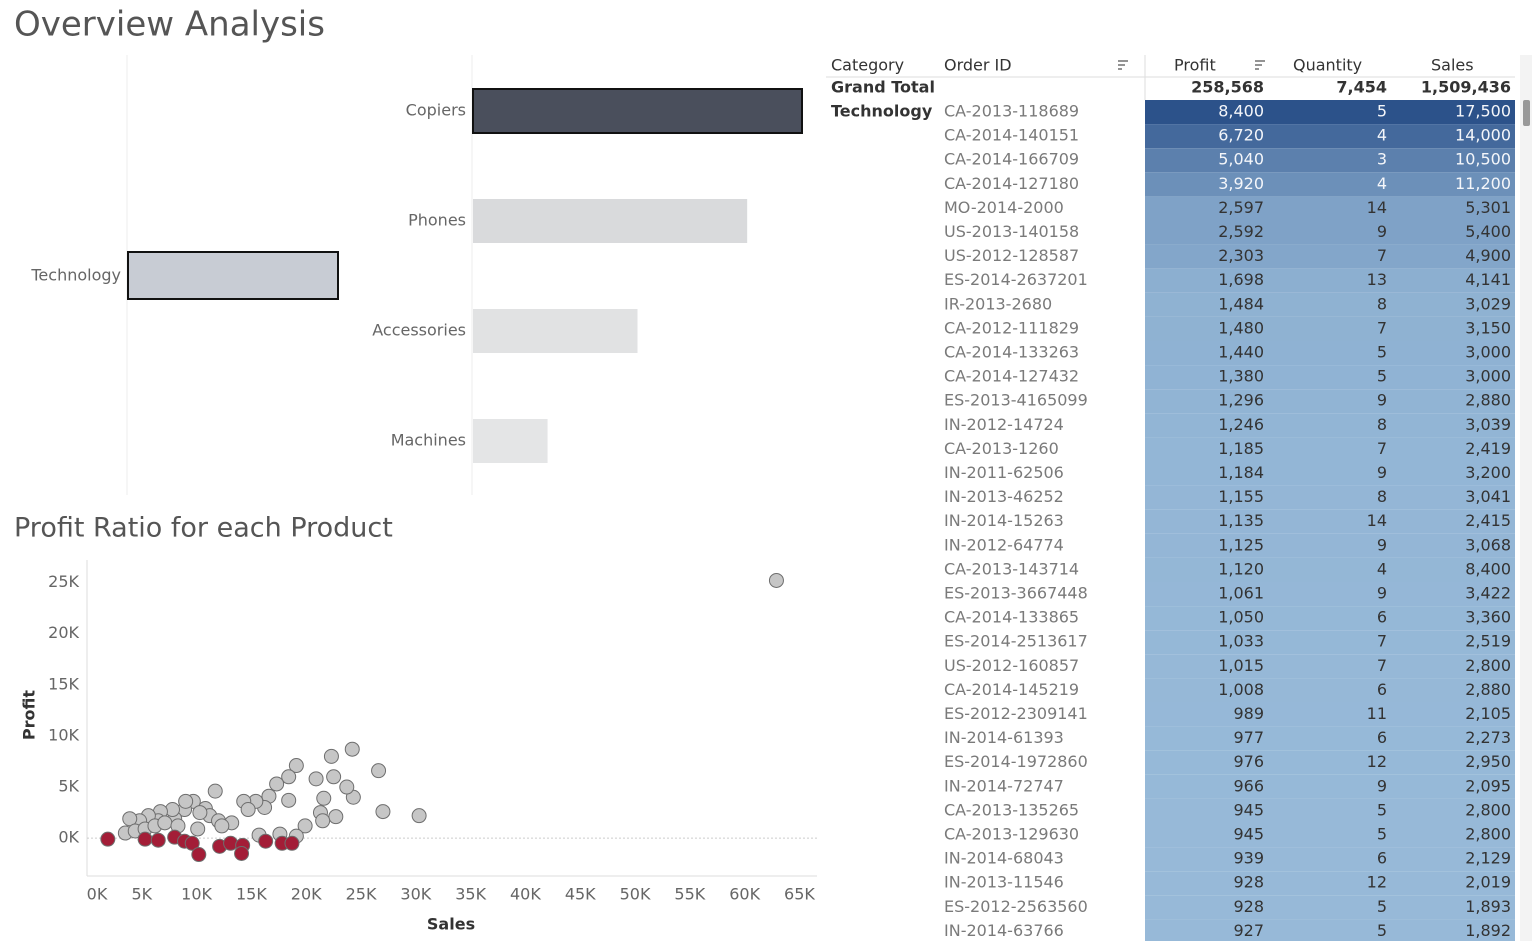 This screenshot has height=941, width=1536. What do you see at coordinates (1488, 327) in the screenshot?
I see `table-cell: 3,150` at bounding box center [1488, 327].